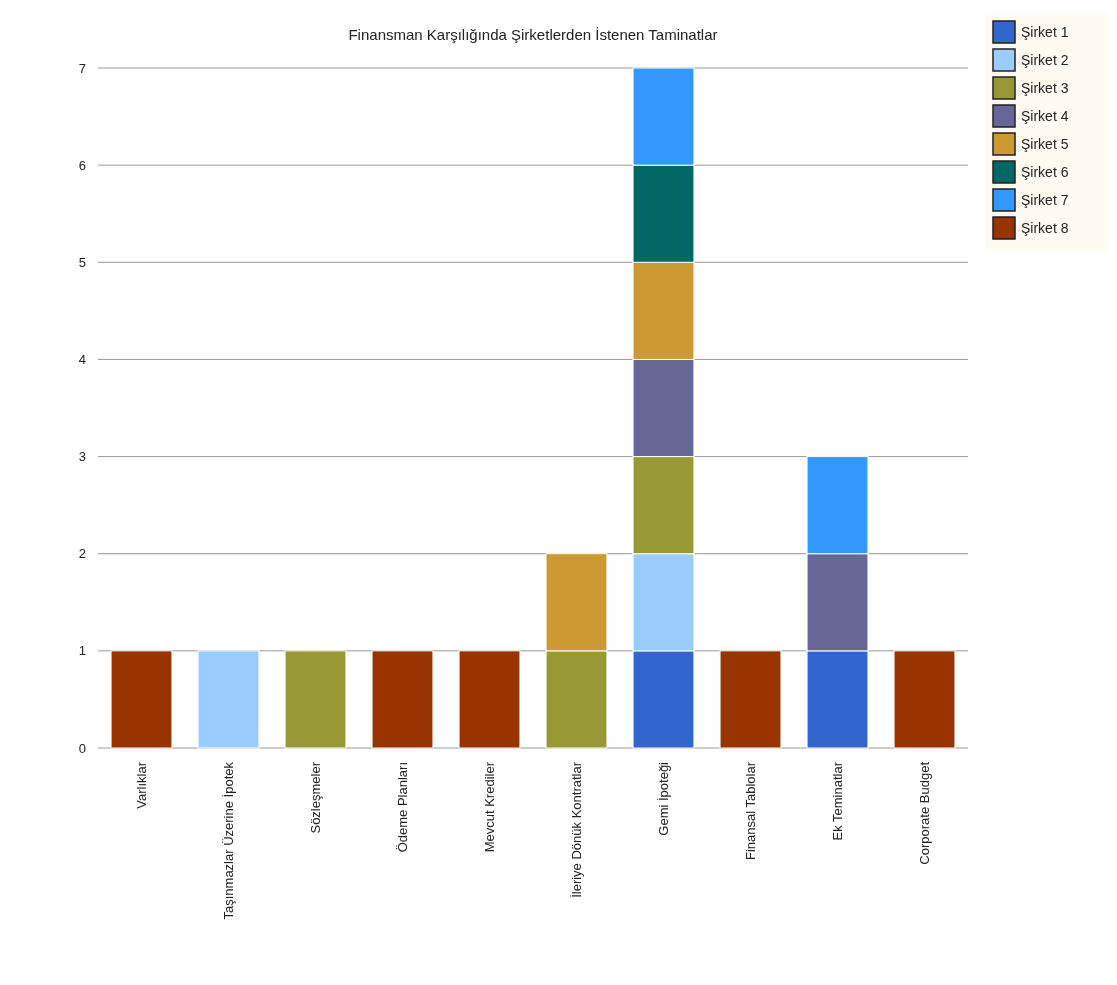 The image size is (1117, 985). Describe the element at coordinates (82, 651) in the screenshot. I see `y-tick-label: 1` at that location.